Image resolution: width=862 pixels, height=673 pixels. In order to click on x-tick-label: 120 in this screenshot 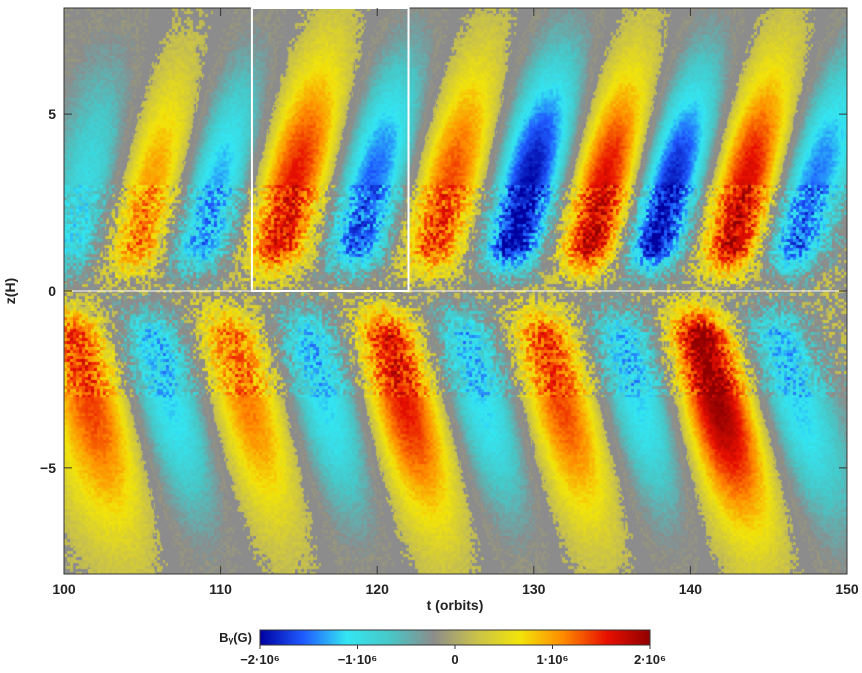, I will do `click(378, 589)`.